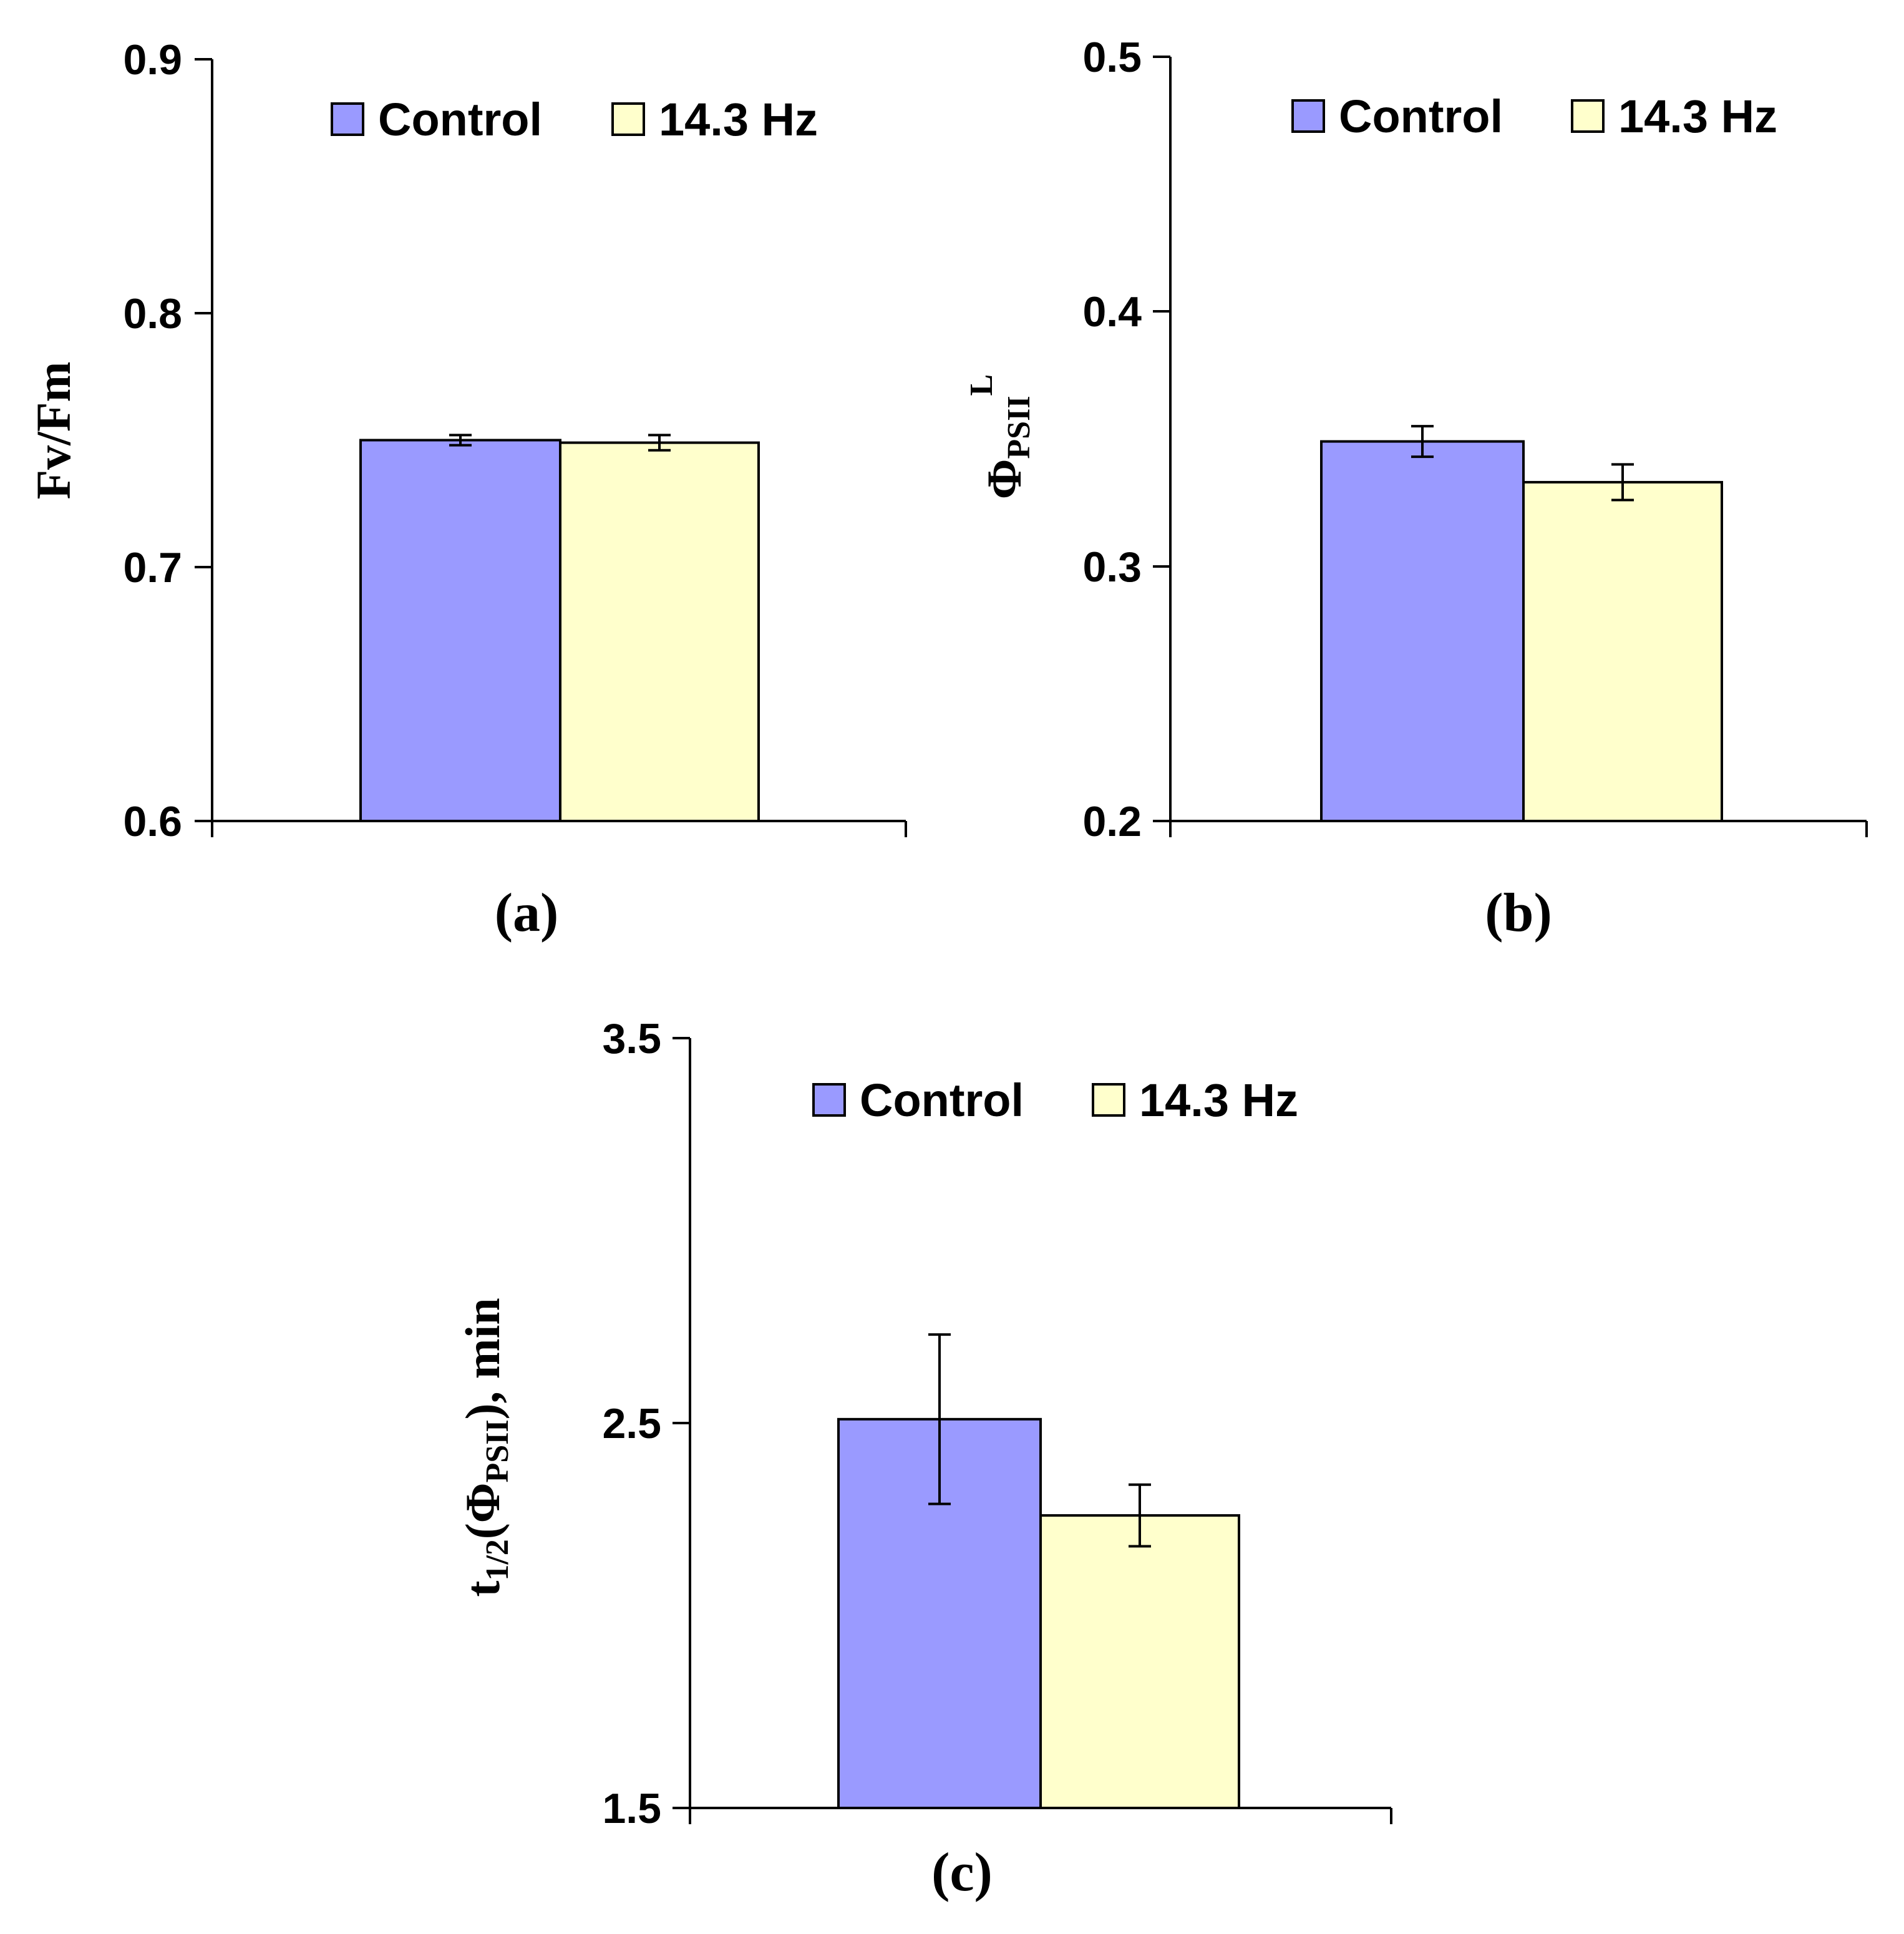 This screenshot has width=1904, height=1934. I want to click on chart-a-ytick-label: 0.9, so click(153, 60).